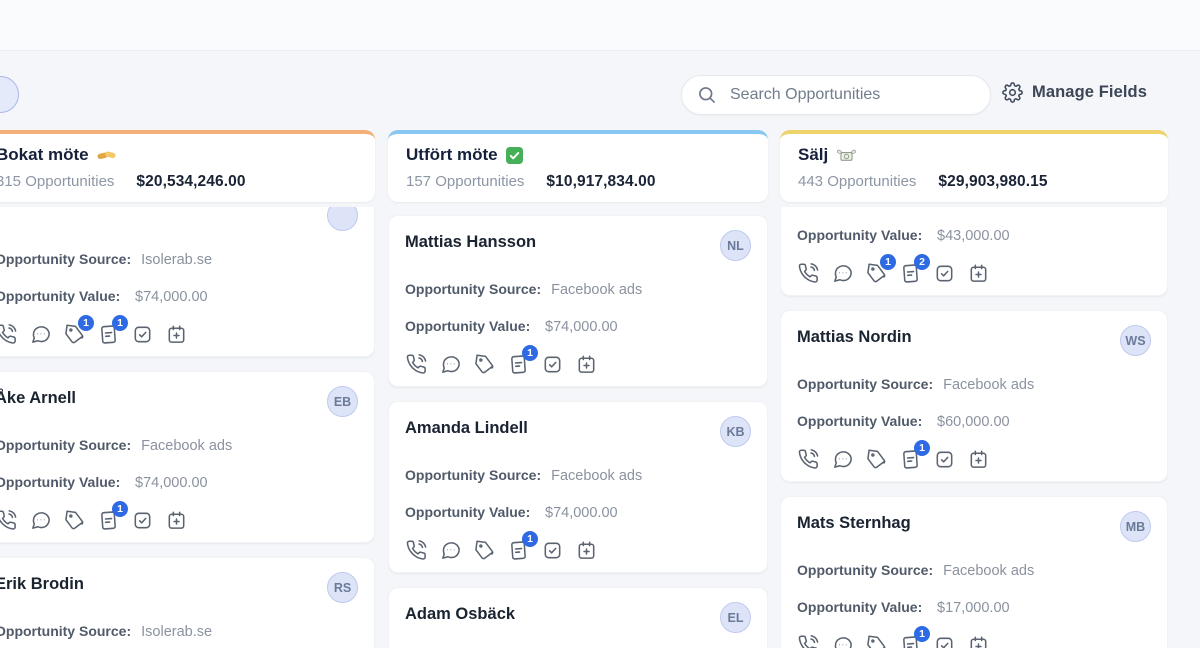  Describe the element at coordinates (106, 155) in the screenshot. I see `handshake-emoji` at that location.